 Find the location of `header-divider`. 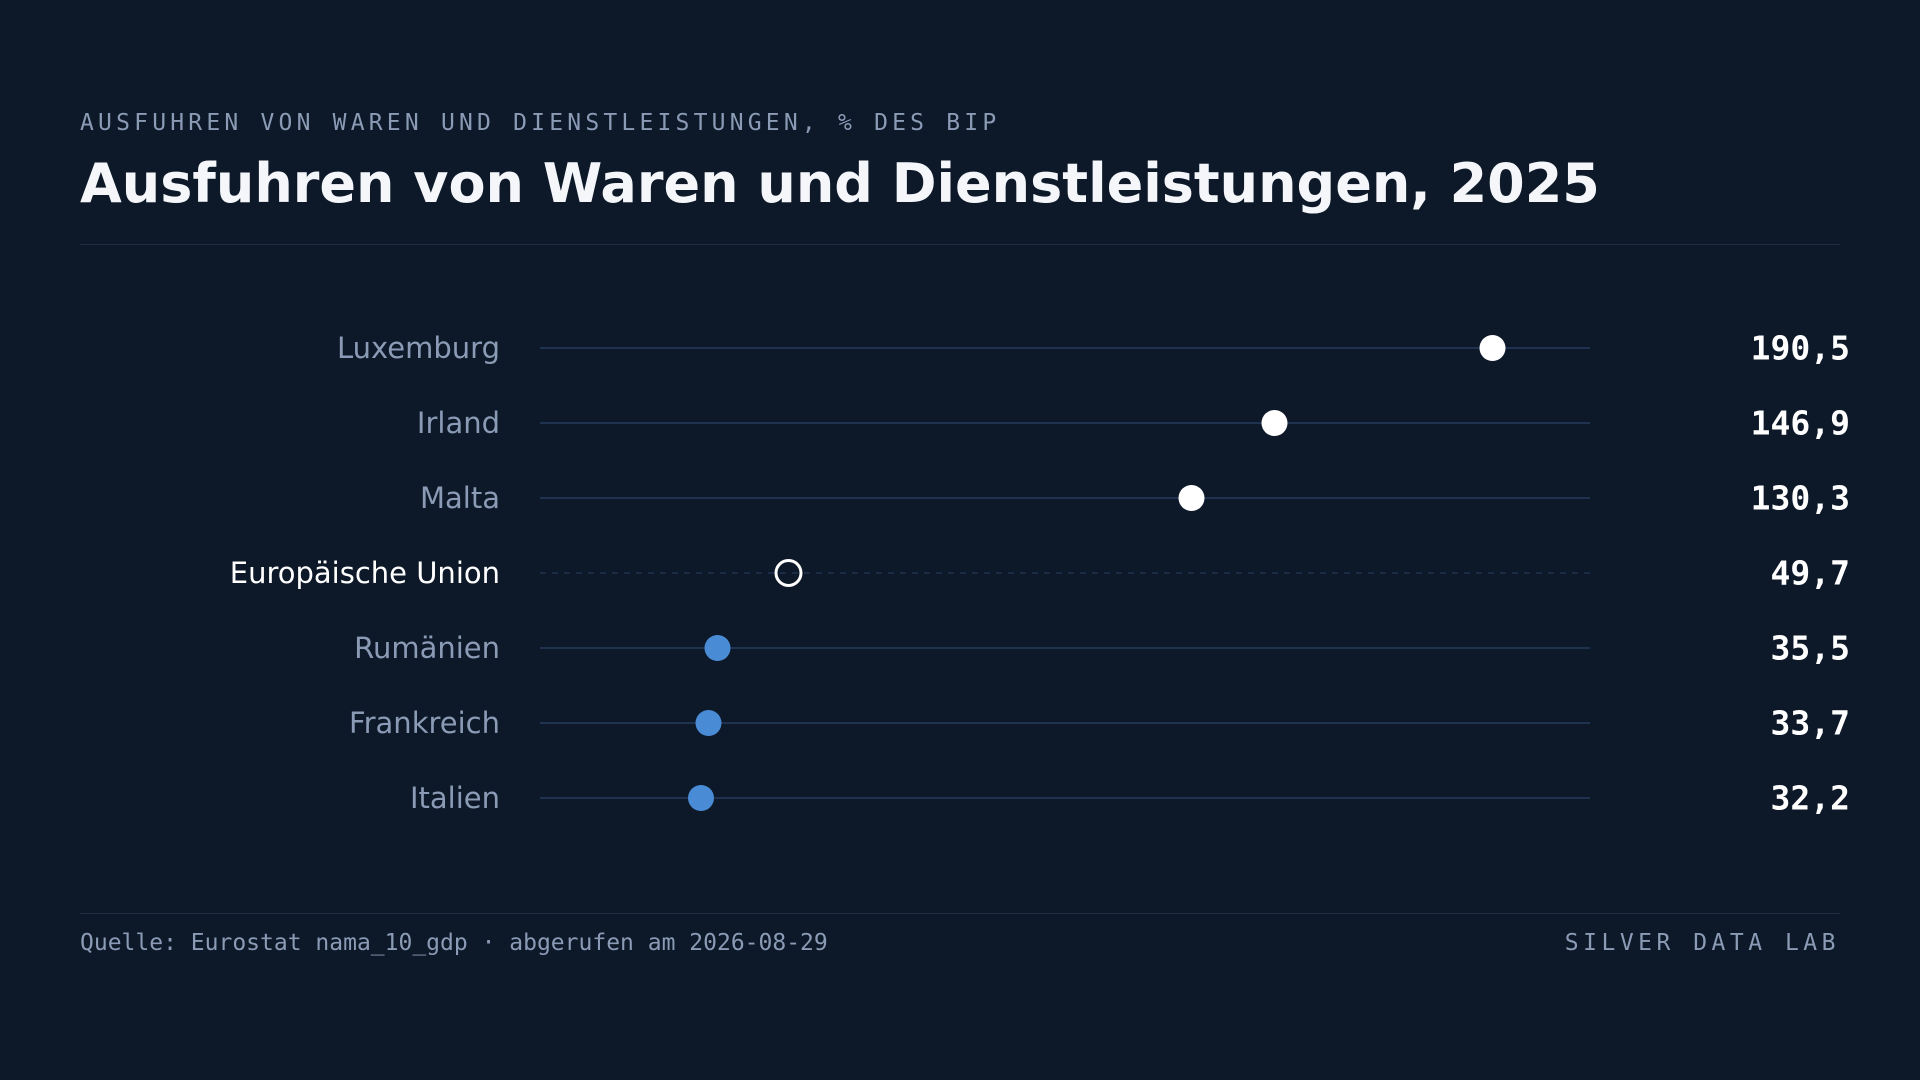

header-divider is located at coordinates (960, 244).